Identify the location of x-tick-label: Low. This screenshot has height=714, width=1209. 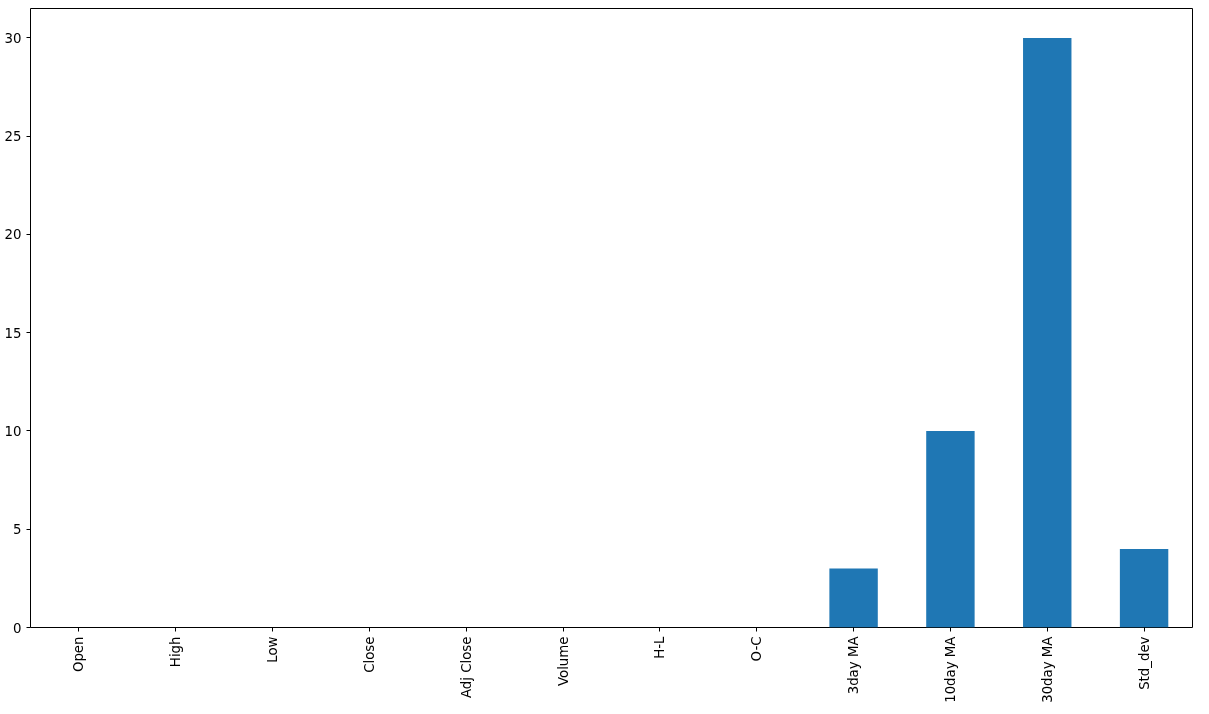
(273, 649).